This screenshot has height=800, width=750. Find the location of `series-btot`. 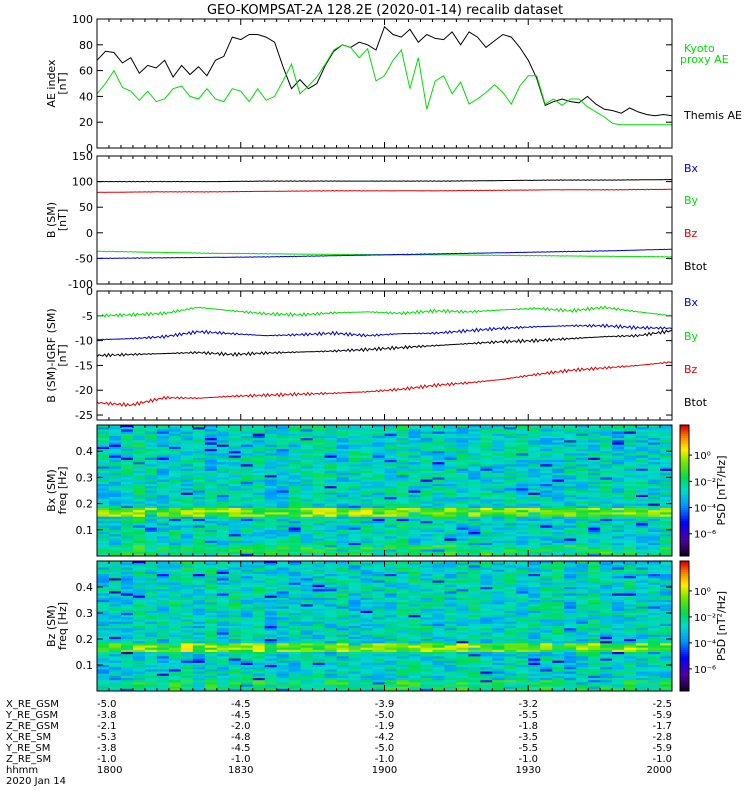

series-btot is located at coordinates (384, 180).